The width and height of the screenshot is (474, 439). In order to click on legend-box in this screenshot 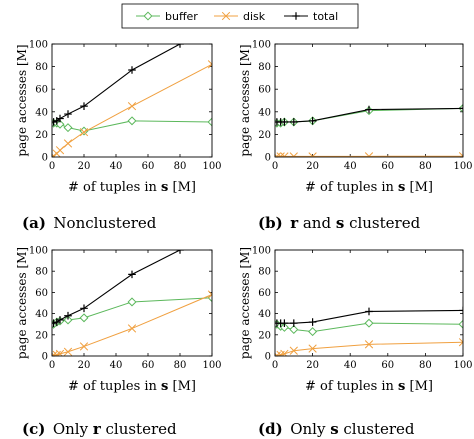, I will do `click(240, 16)`.